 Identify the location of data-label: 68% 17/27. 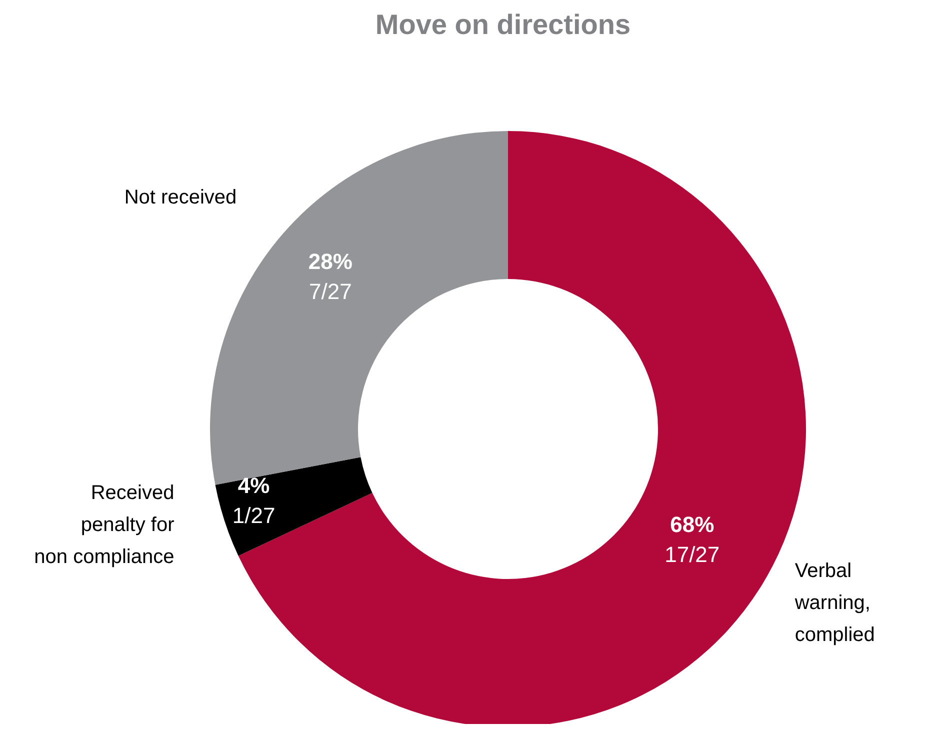
(692, 540).